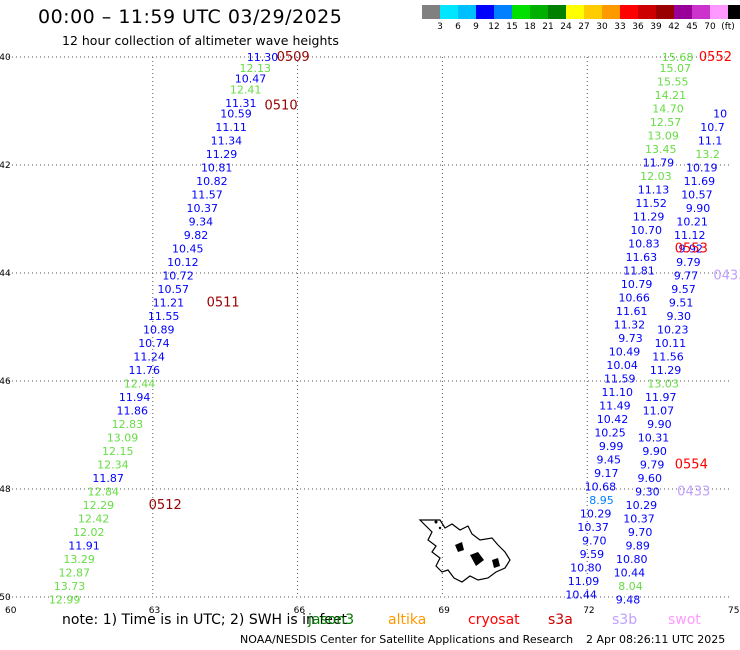 The width and height of the screenshot is (740, 650). I want to click on colorbar-label: 15, so click(511, 27).